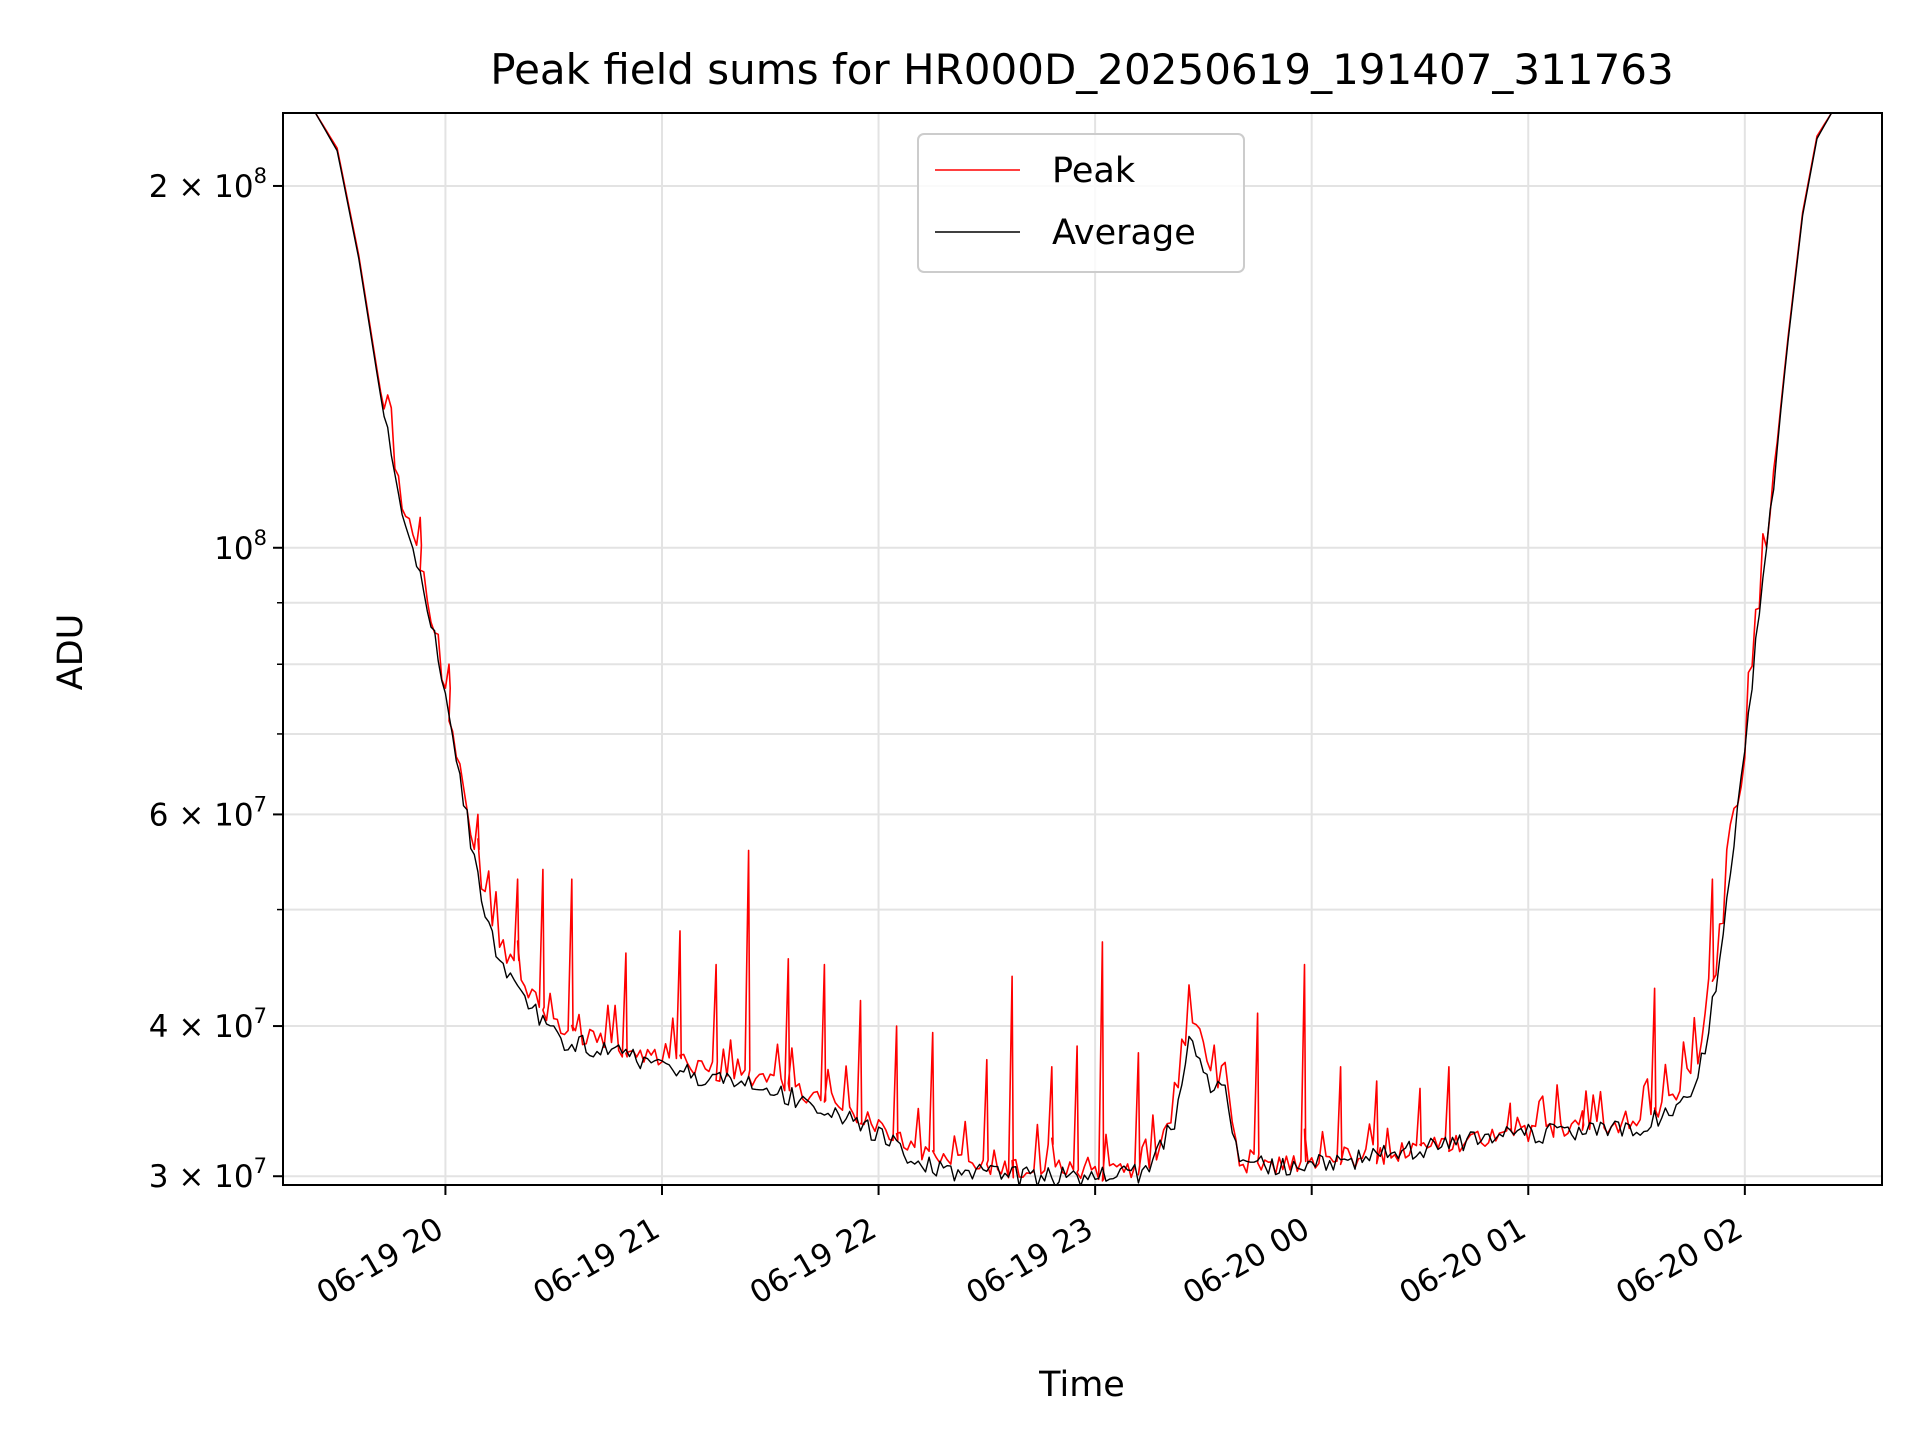 The image size is (1920, 1440). Describe the element at coordinates (1124, 233) in the screenshot. I see `legend-label-average: Average` at that location.